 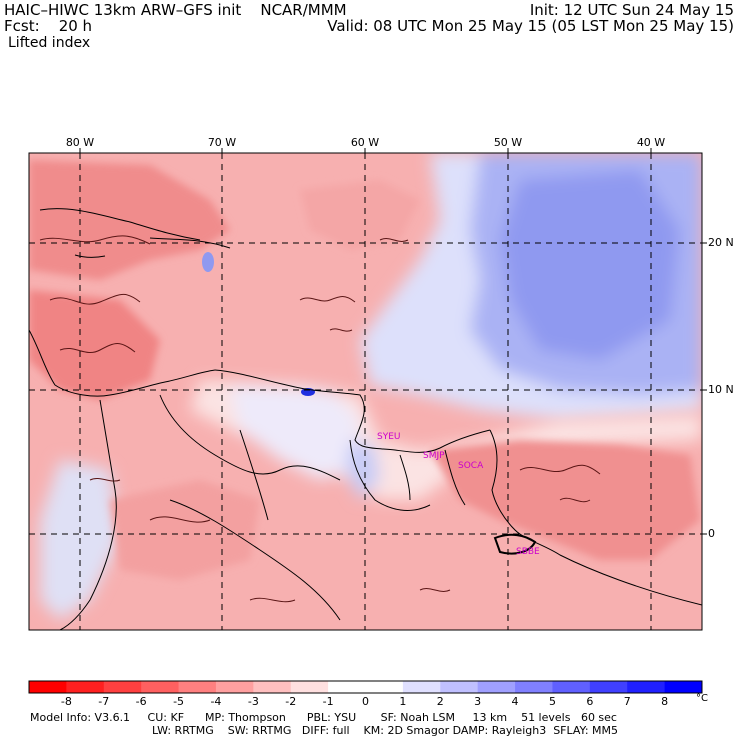 What do you see at coordinates (208, 262) in the screenshot?
I see `stable-spot` at bounding box center [208, 262].